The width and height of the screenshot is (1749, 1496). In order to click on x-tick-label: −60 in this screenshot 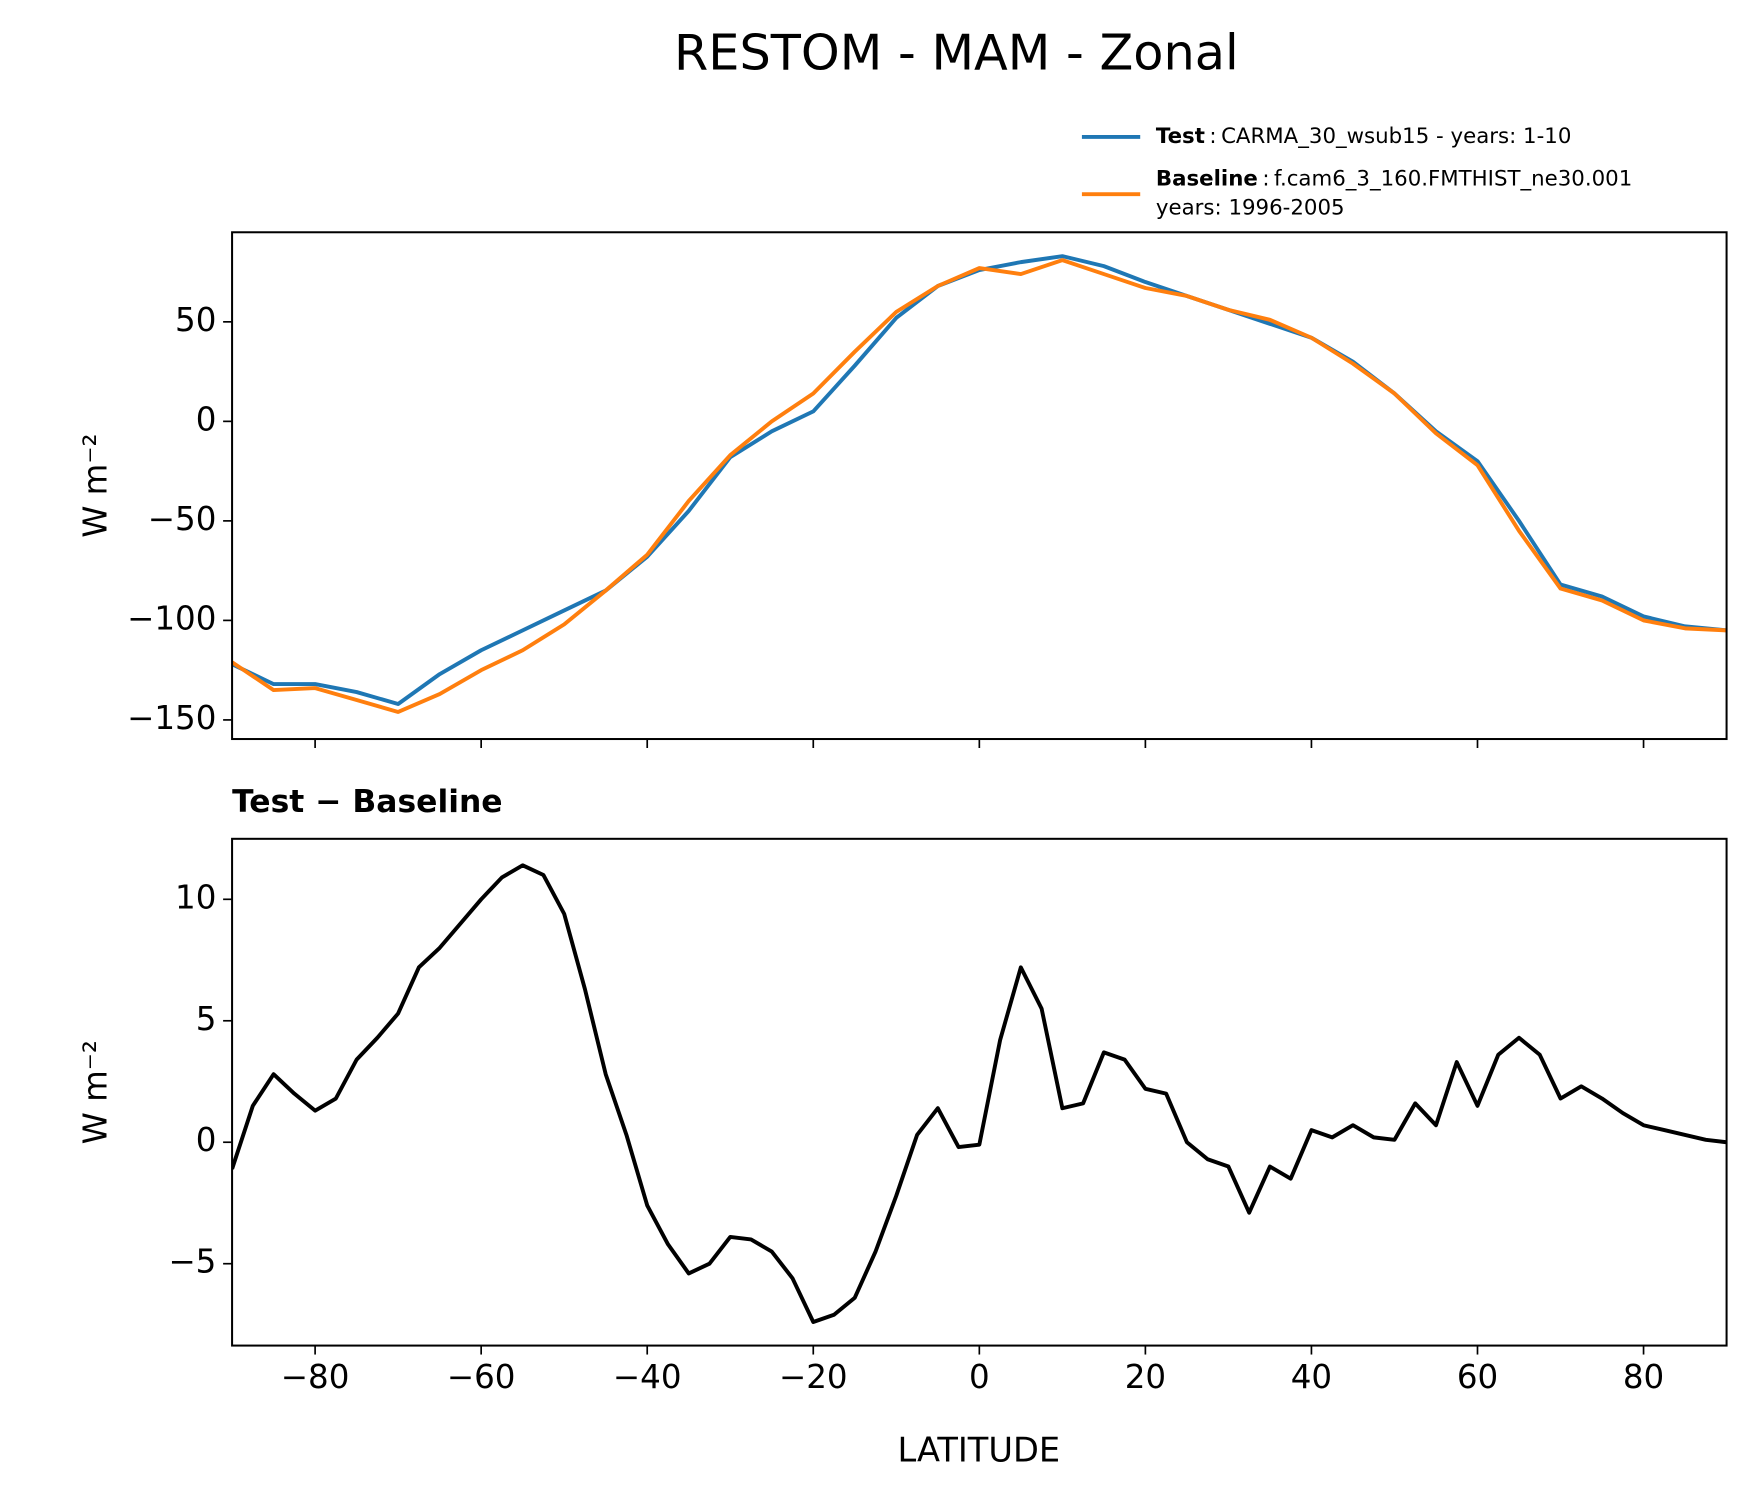, I will do `click(481, 1377)`.